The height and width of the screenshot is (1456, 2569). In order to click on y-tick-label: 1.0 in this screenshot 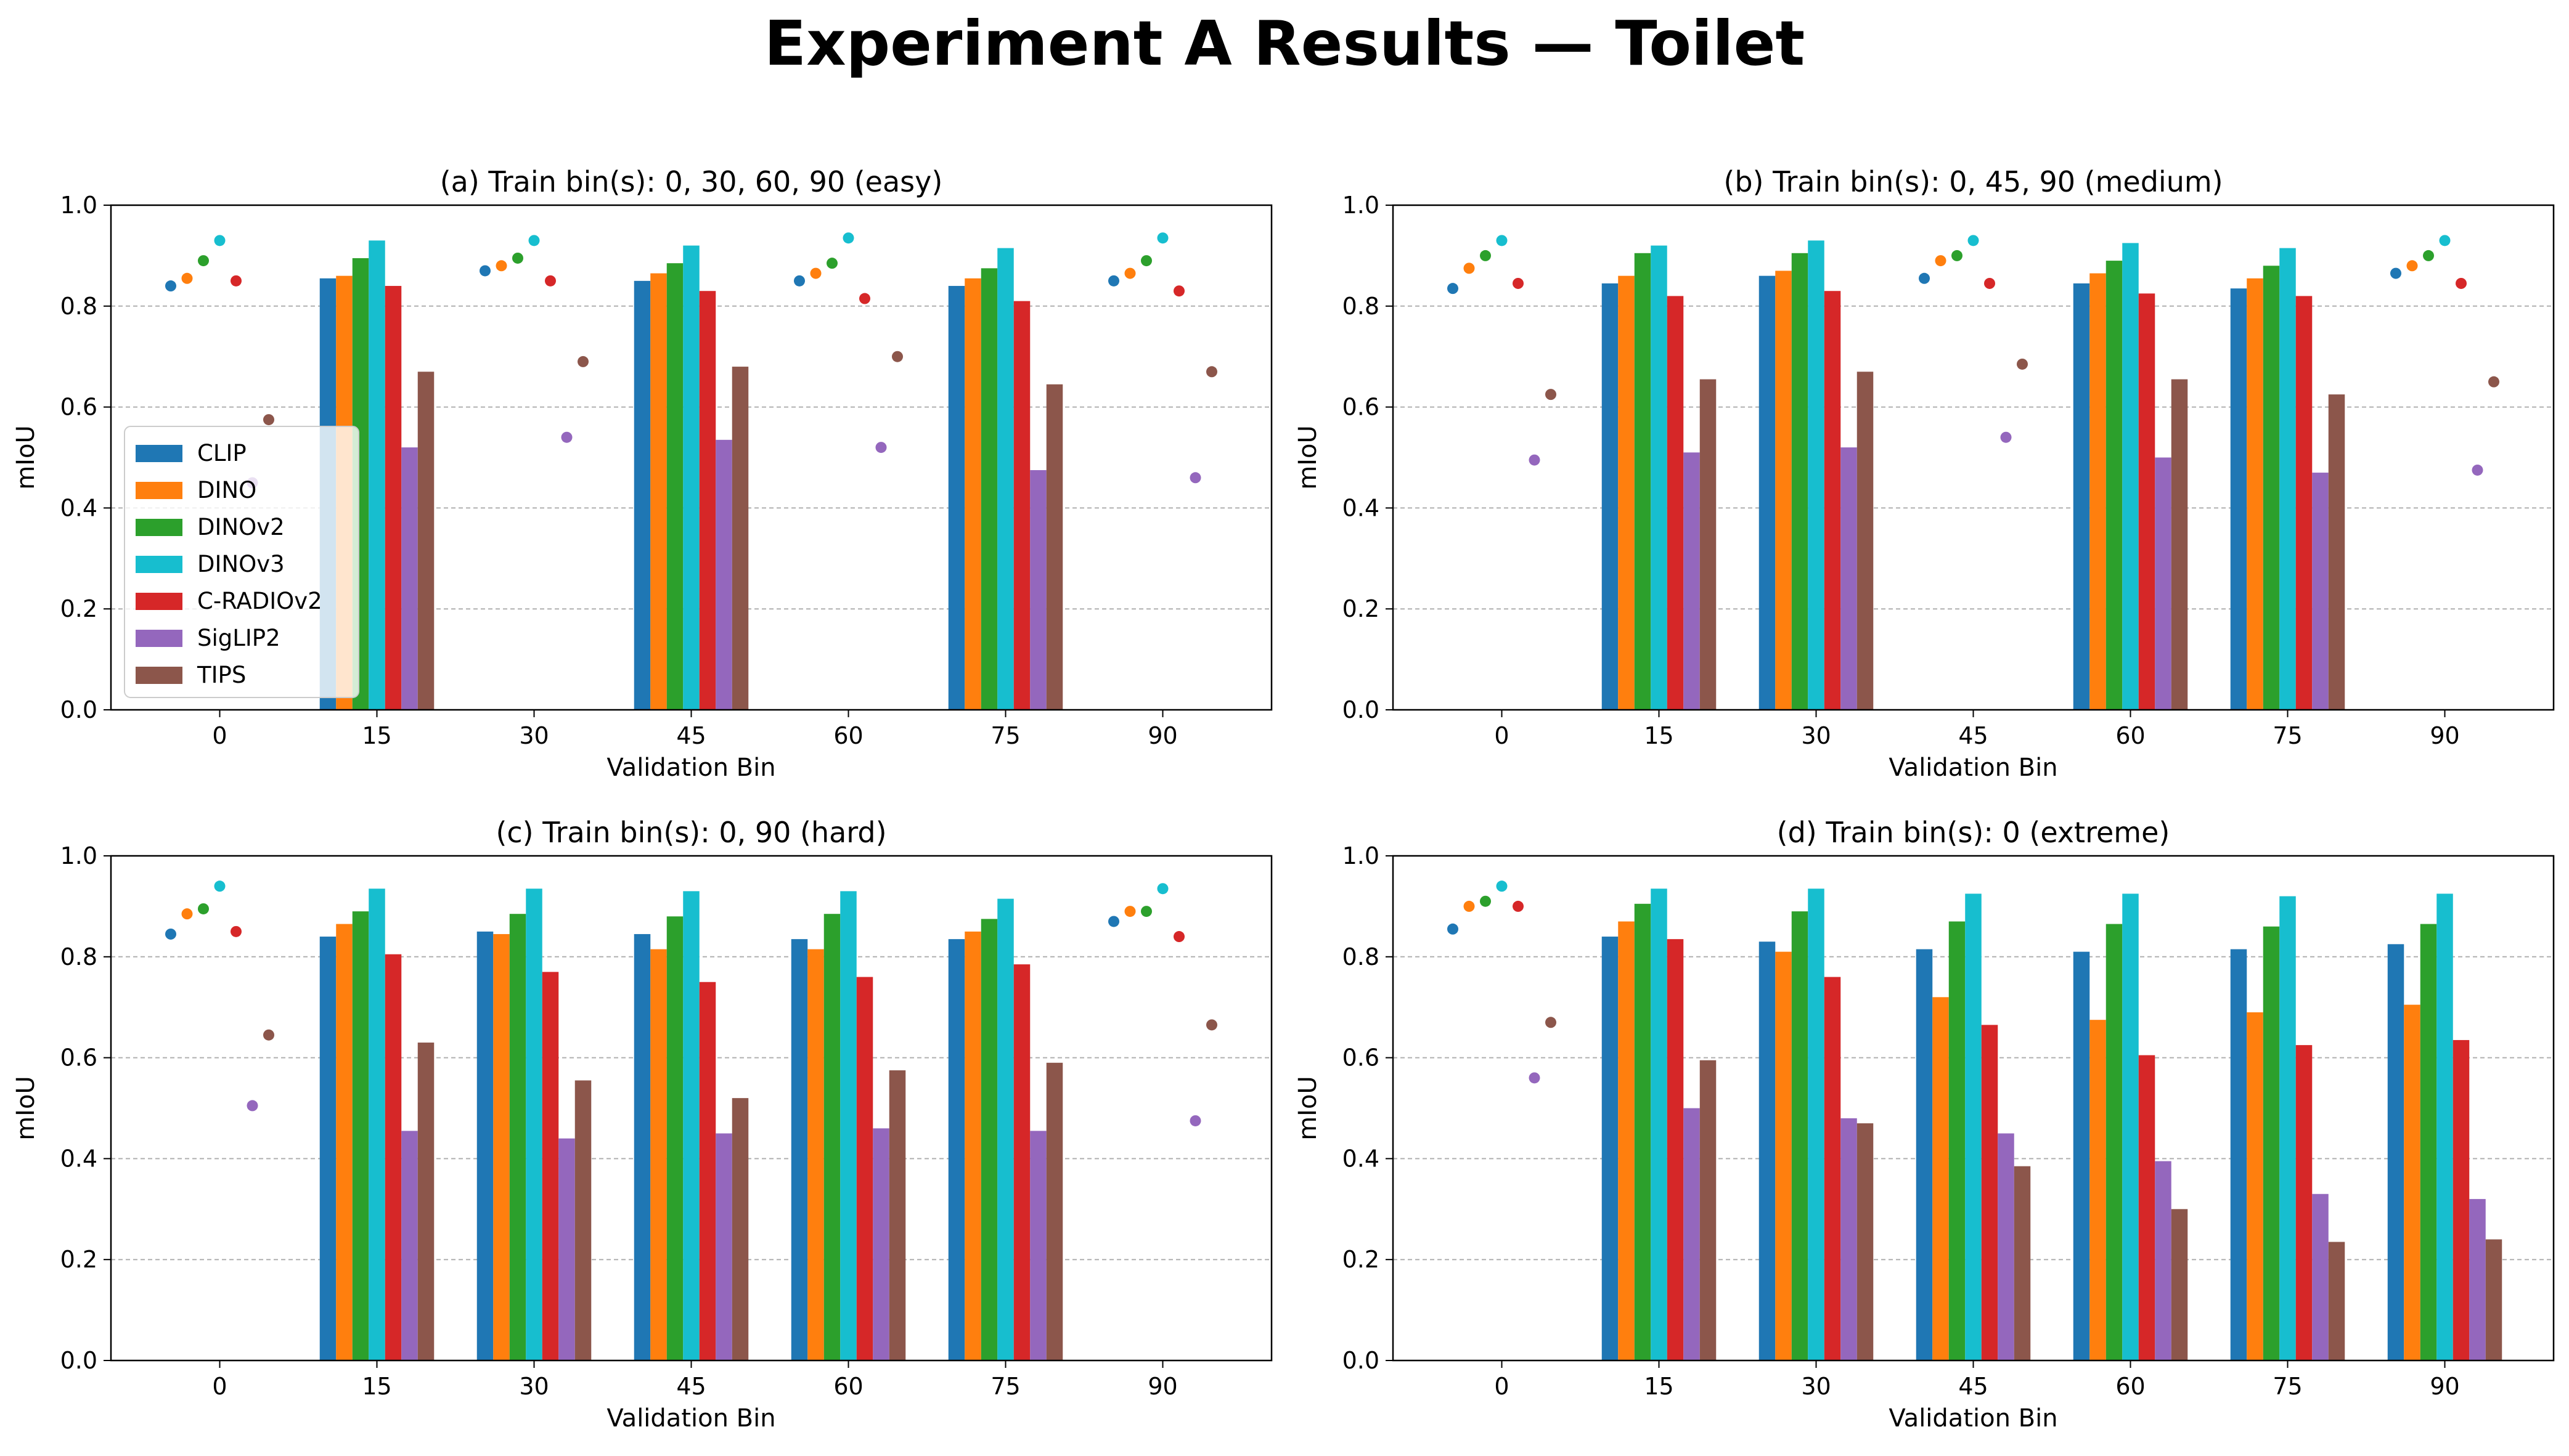, I will do `click(78, 205)`.